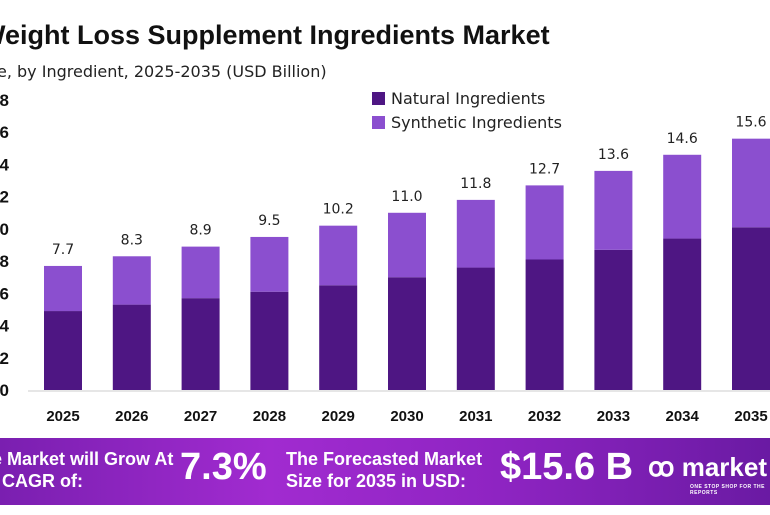 The height and width of the screenshot is (515, 770). I want to click on bar-synthetic-2026, so click(131, 280).